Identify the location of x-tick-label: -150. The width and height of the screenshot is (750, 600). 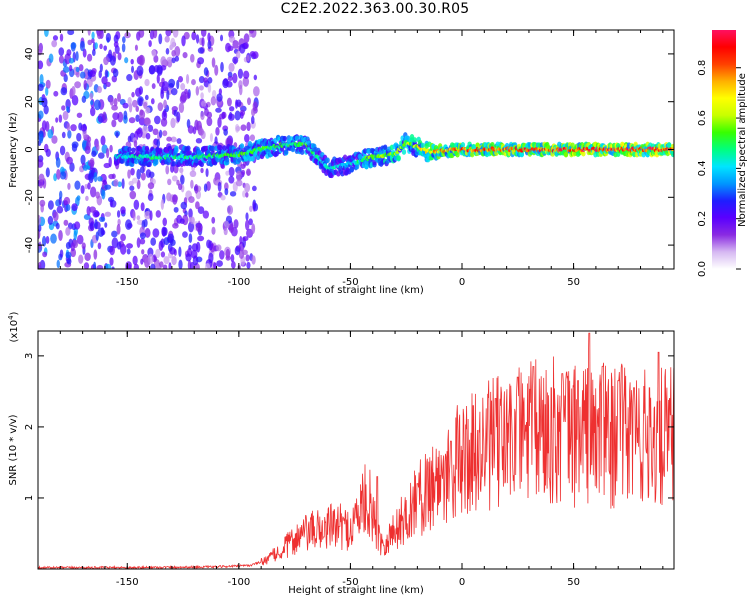
(127, 282).